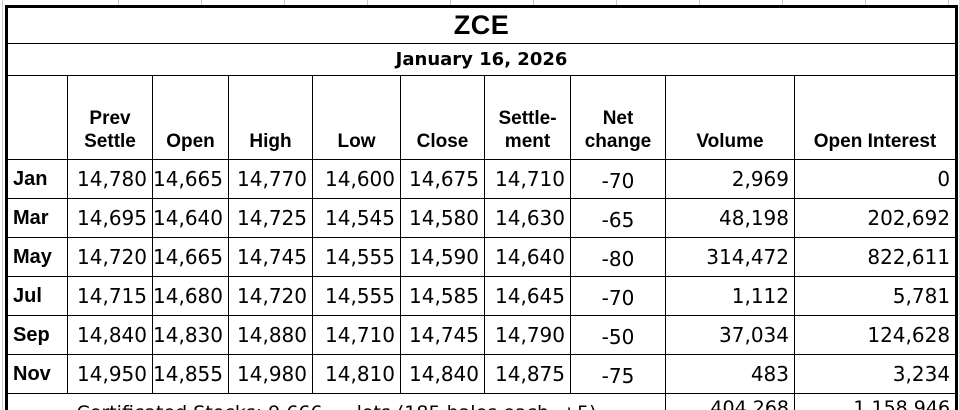 Image resolution: width=959 pixels, height=410 pixels. What do you see at coordinates (110, 296) in the screenshot?
I see `prev-settle-cell: 14,715` at bounding box center [110, 296].